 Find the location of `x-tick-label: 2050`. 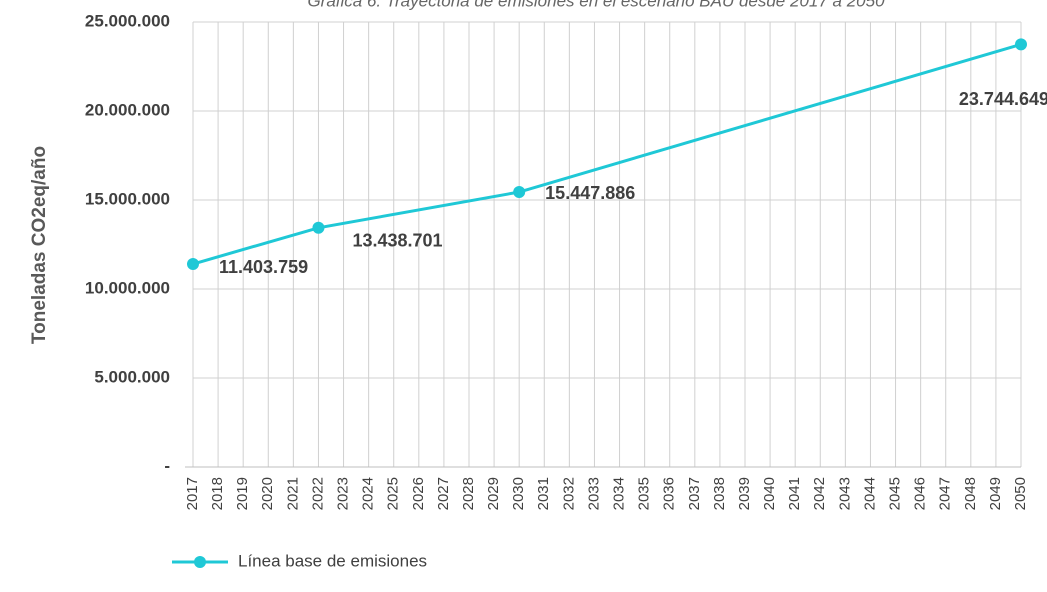

x-tick-label: 2050 is located at coordinates (1020, 493).